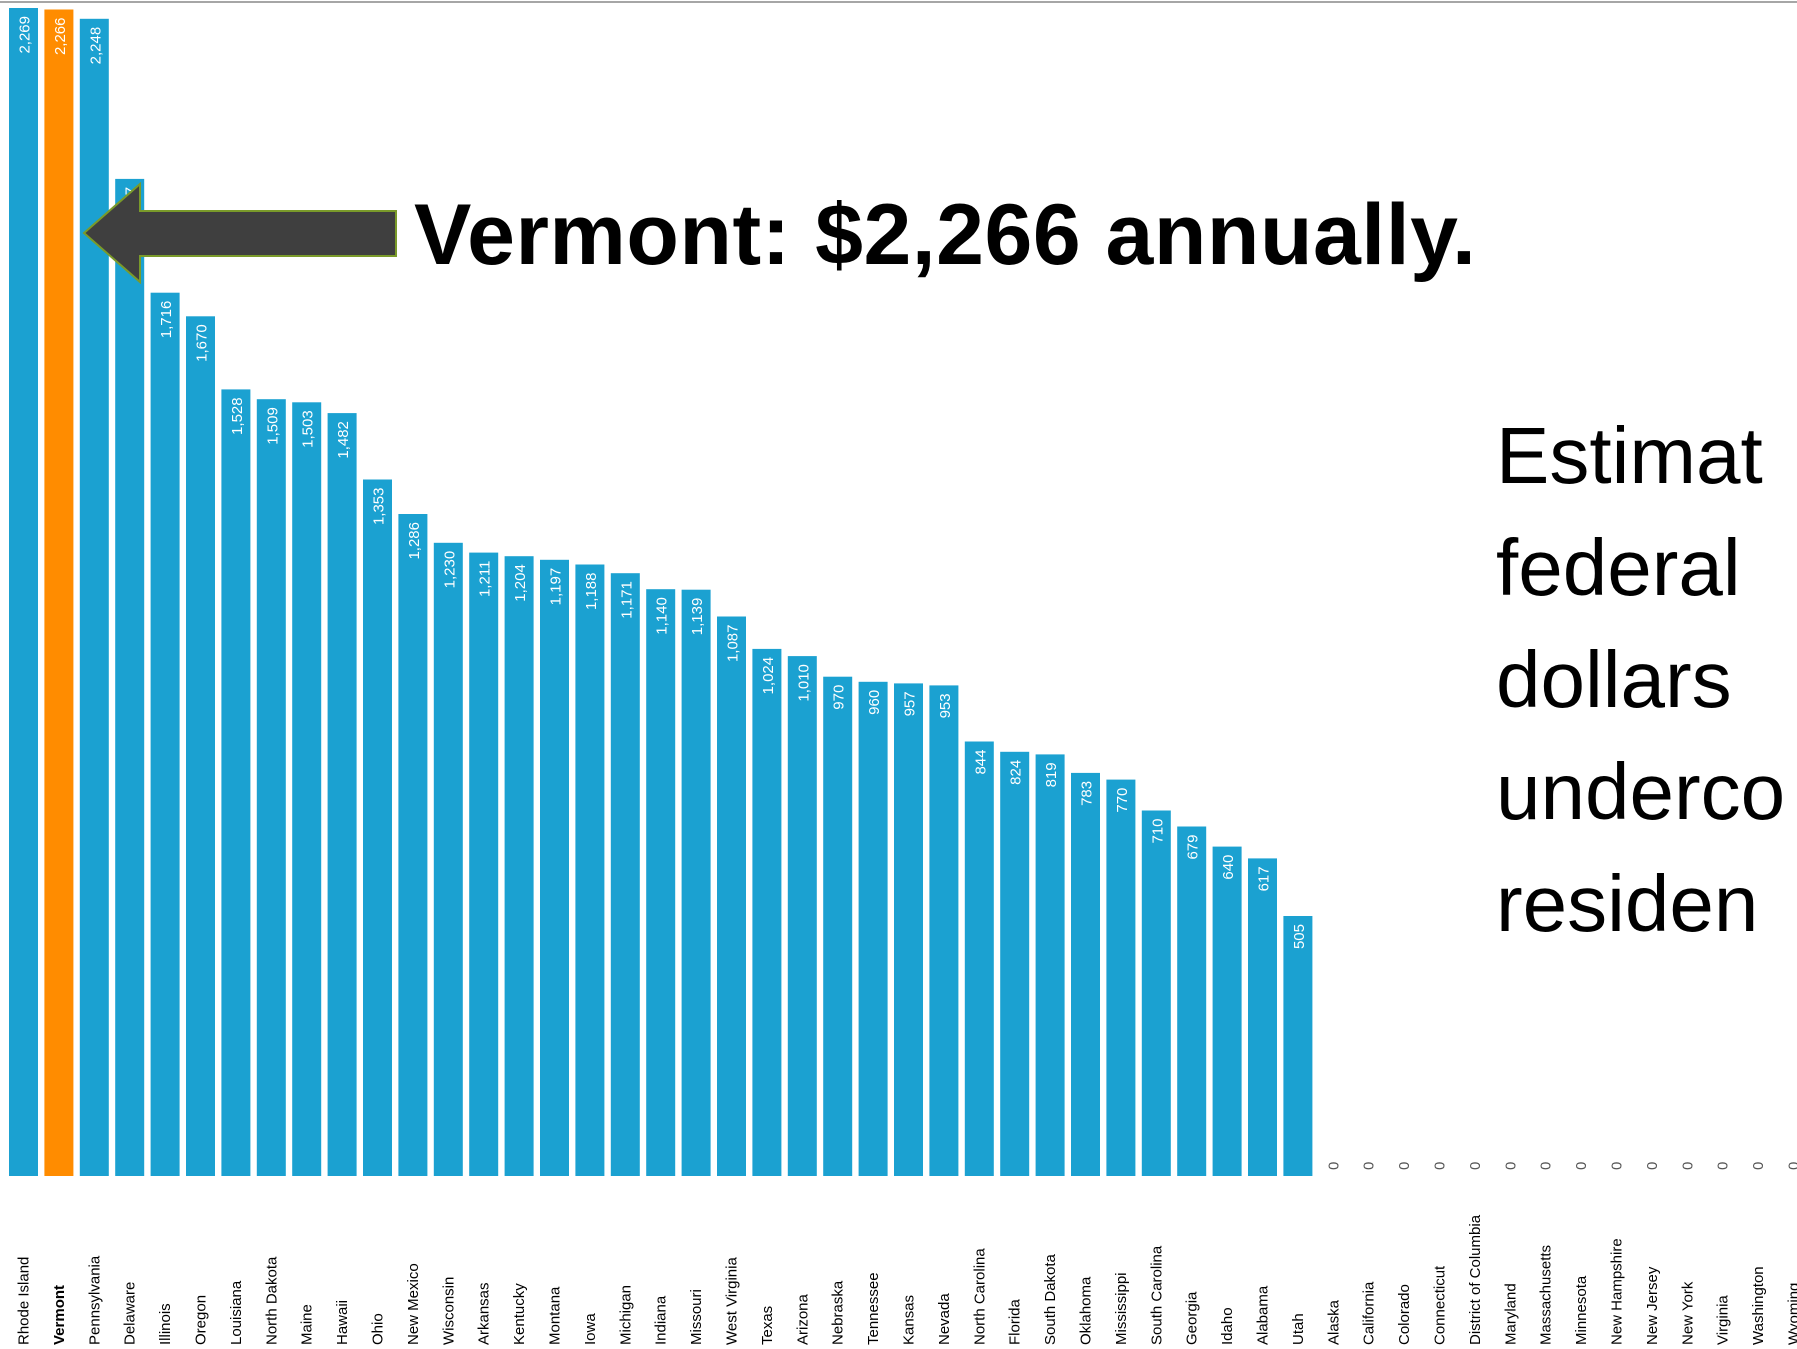 This screenshot has height=1349, width=1797. What do you see at coordinates (696, 1317) in the screenshot?
I see `category-label: Missouri` at bounding box center [696, 1317].